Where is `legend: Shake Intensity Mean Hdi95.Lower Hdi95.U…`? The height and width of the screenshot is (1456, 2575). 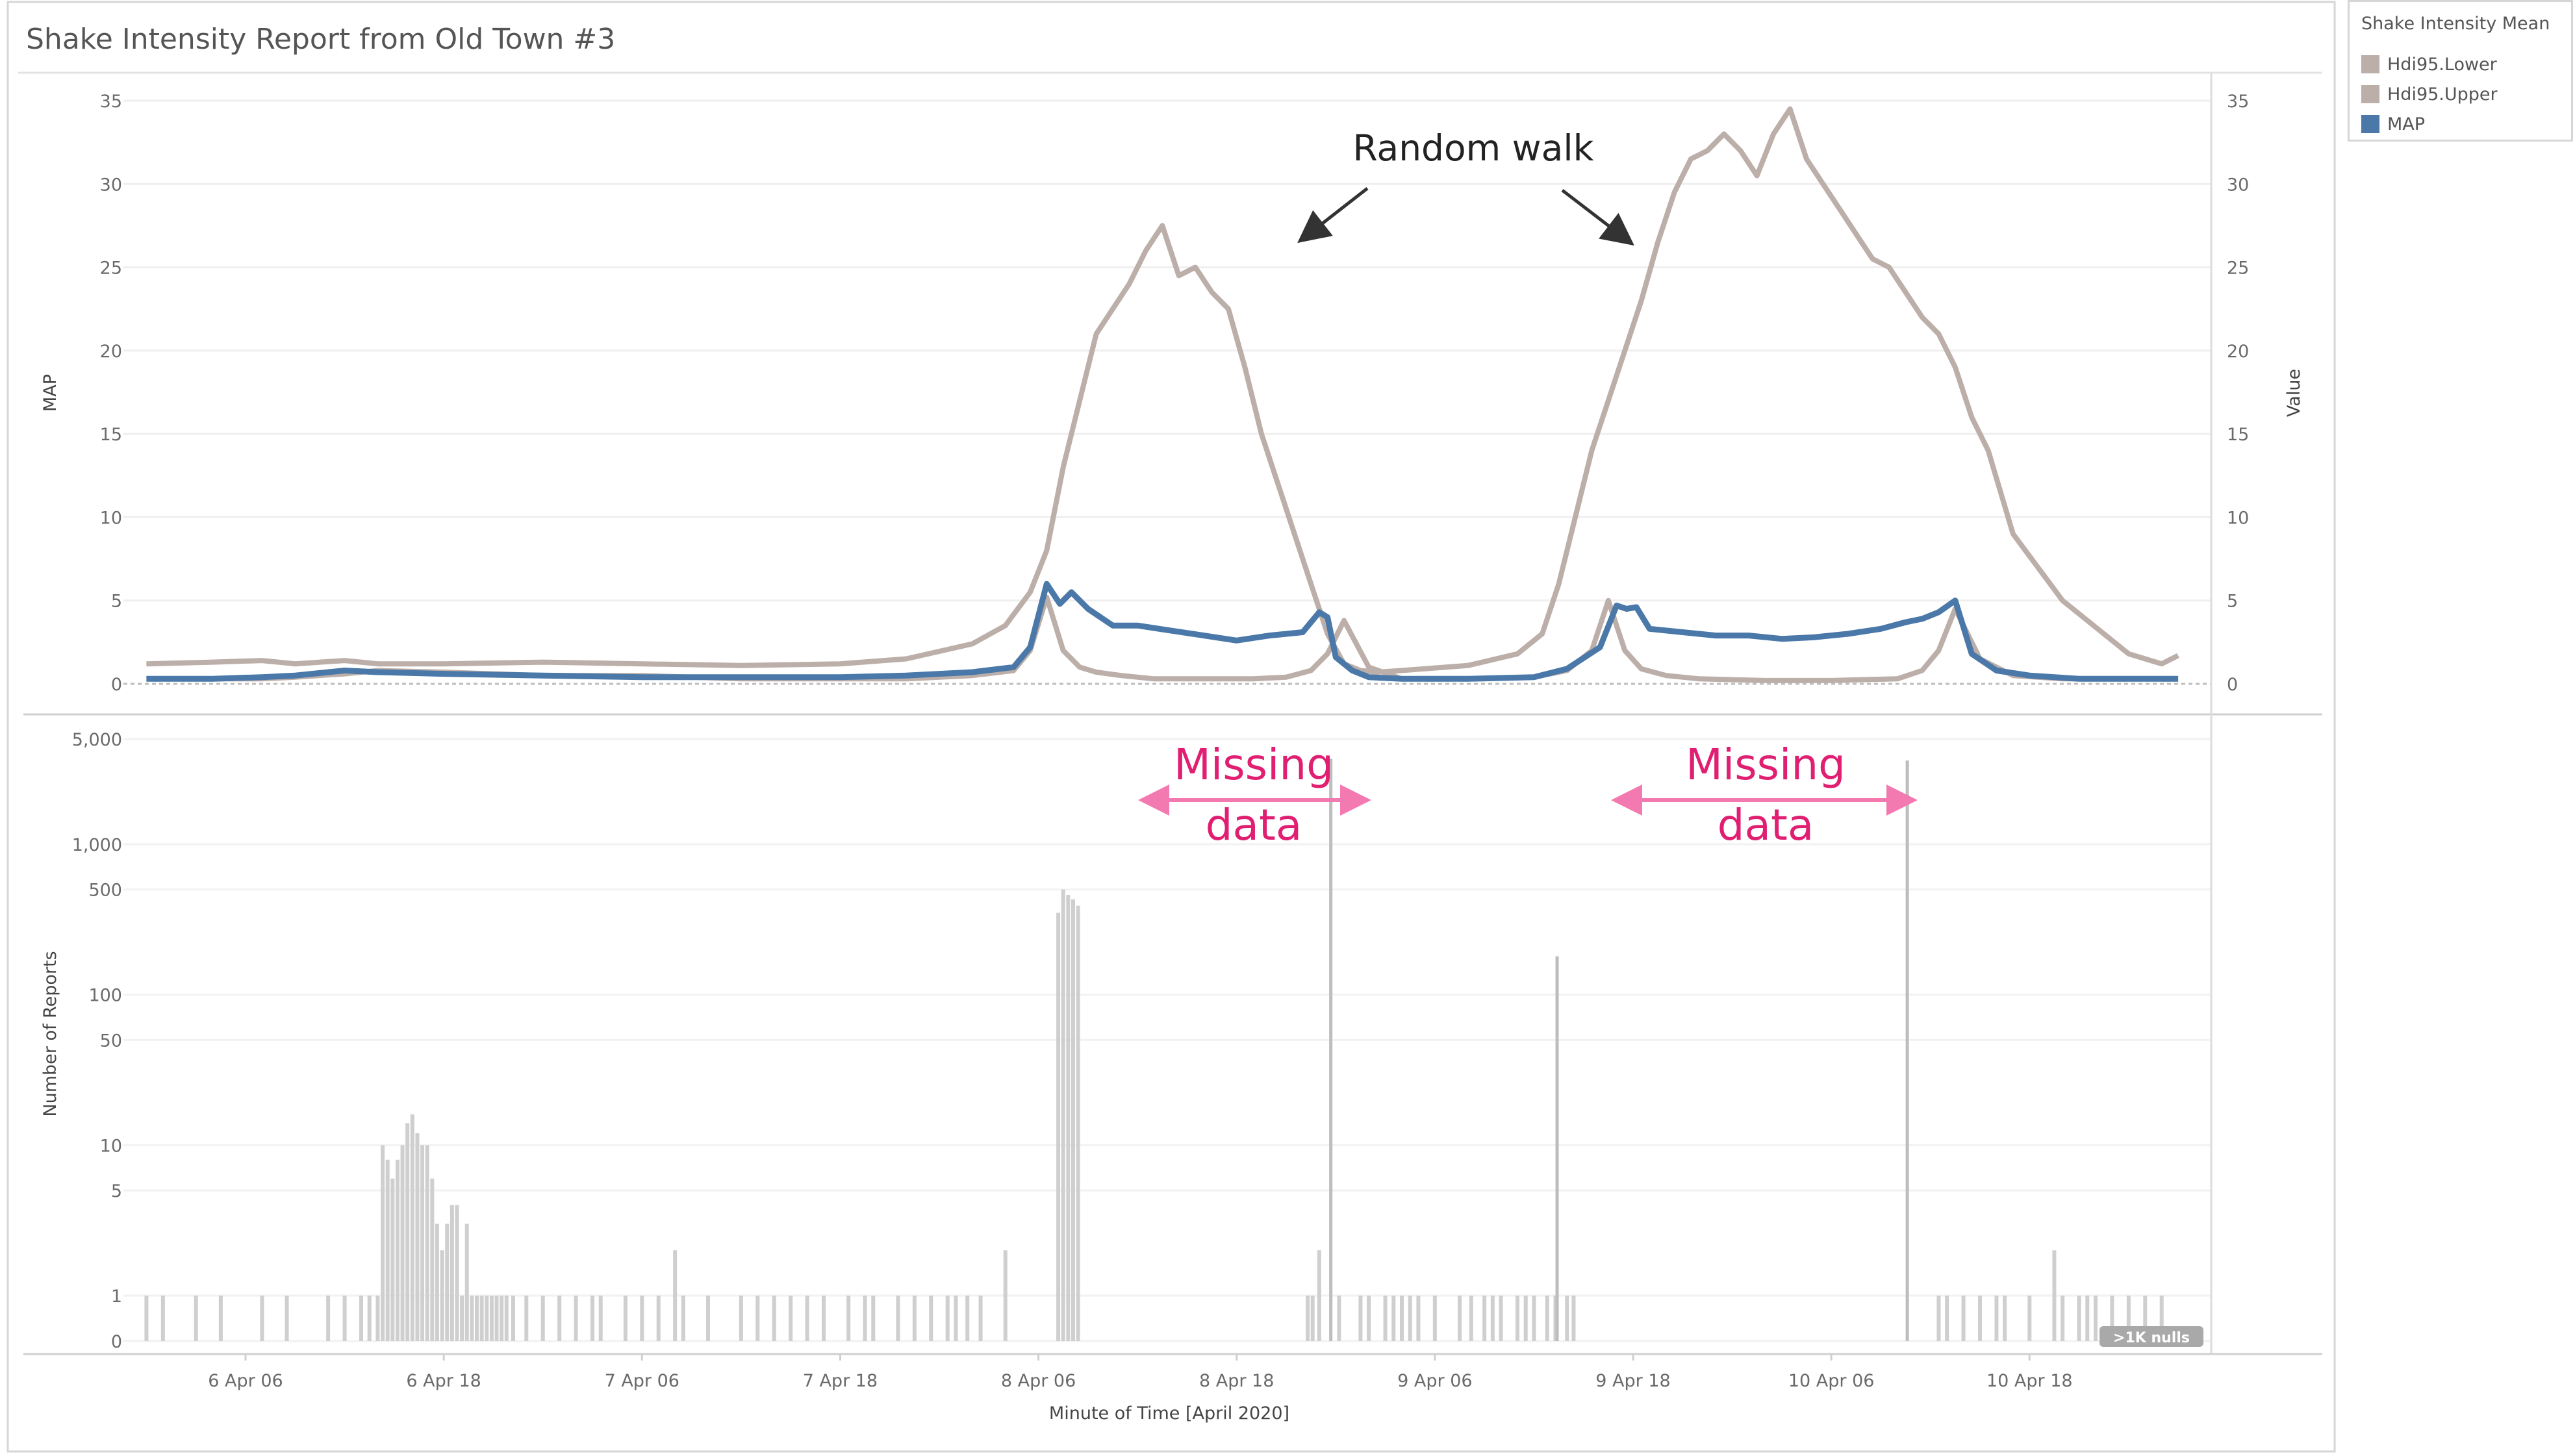 legend: Shake Intensity Mean Hdi95.Lower Hdi95.U… is located at coordinates (2460, 71).